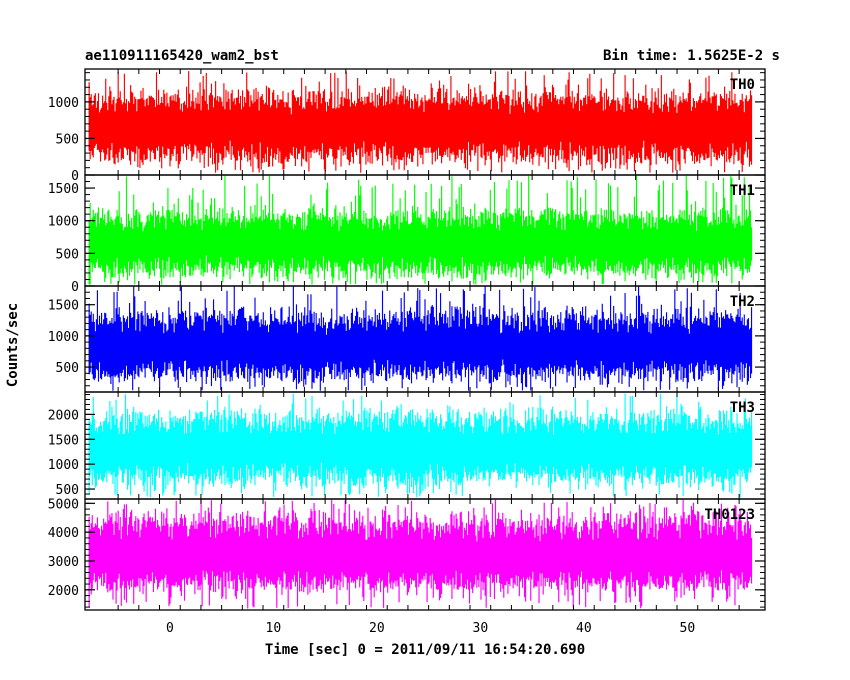 This screenshot has height=680, width=850. Describe the element at coordinates (425, 650) in the screenshot. I see `x-axis-label: Time [sec] 0 = 2011/09/11 16:54:20.690` at that location.